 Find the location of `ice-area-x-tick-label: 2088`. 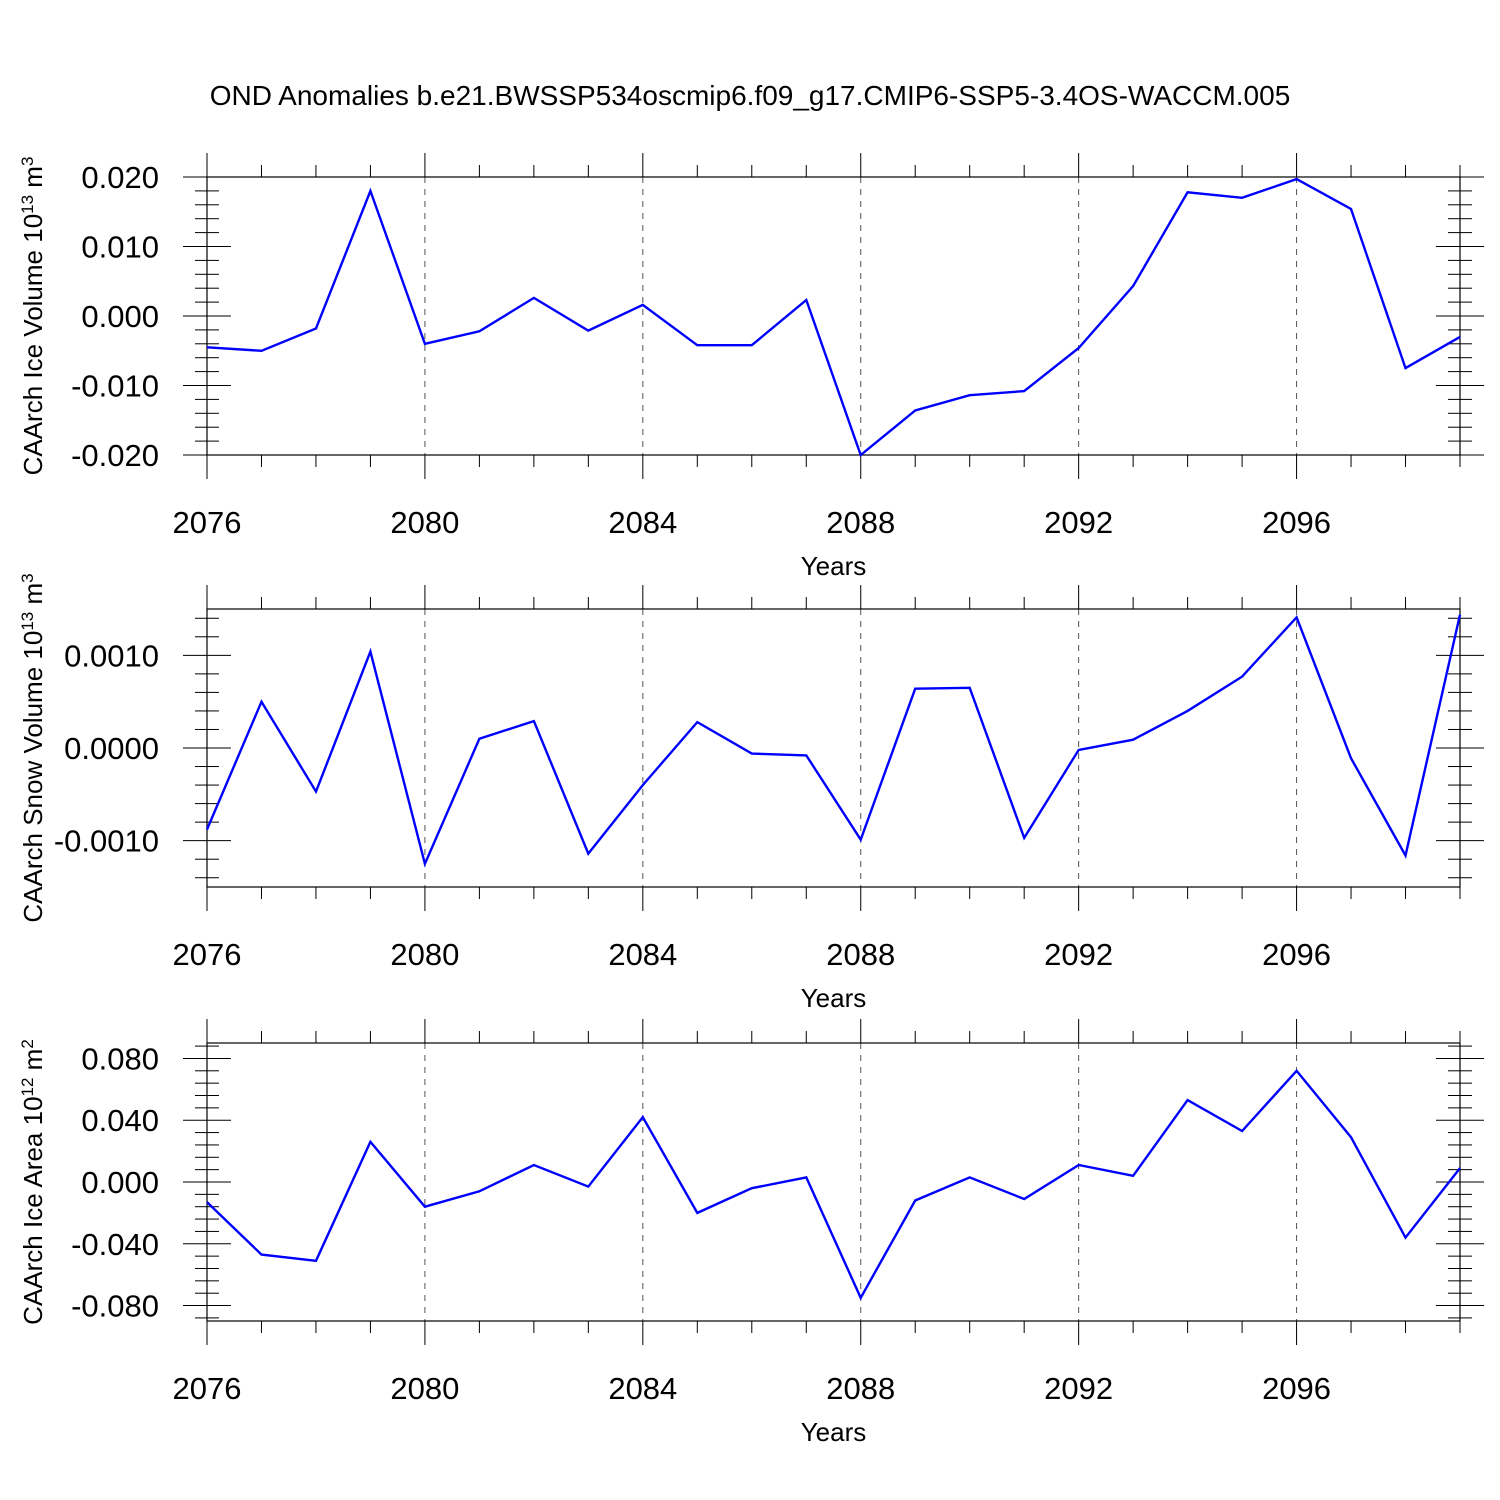

ice-area-x-tick-label: 2088 is located at coordinates (860, 1388).